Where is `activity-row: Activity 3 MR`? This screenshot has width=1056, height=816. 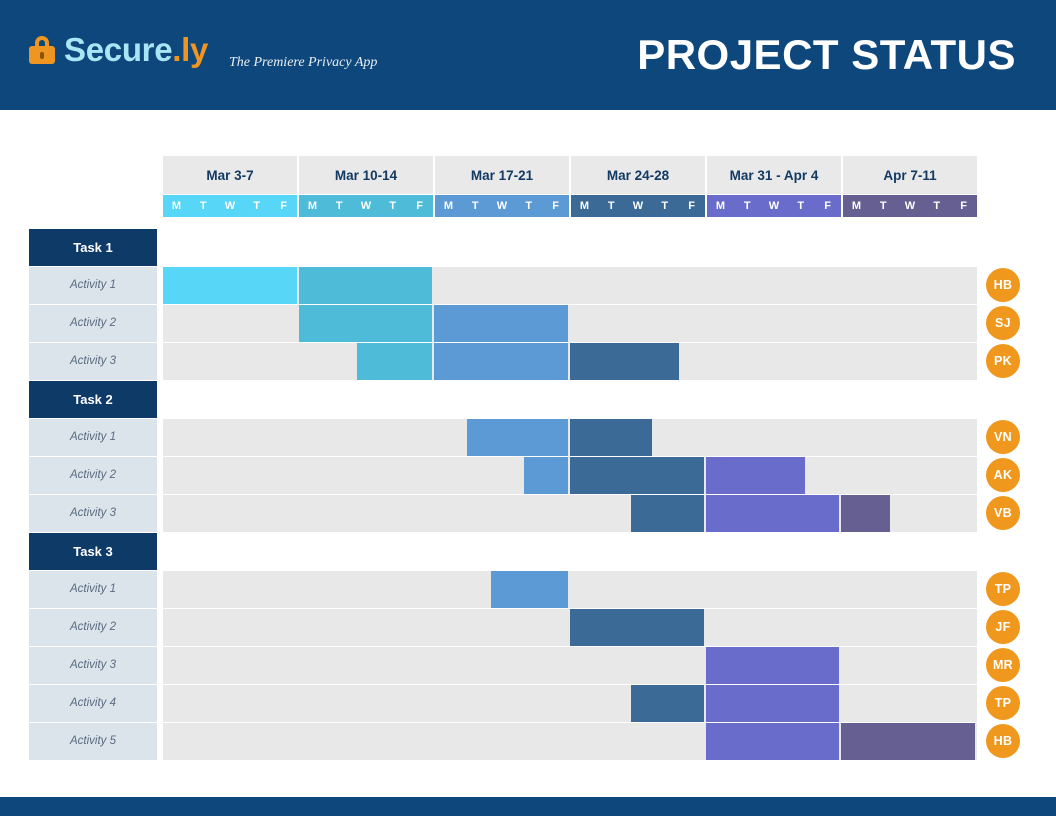
activity-row: Activity 3 MR is located at coordinates (528, 665).